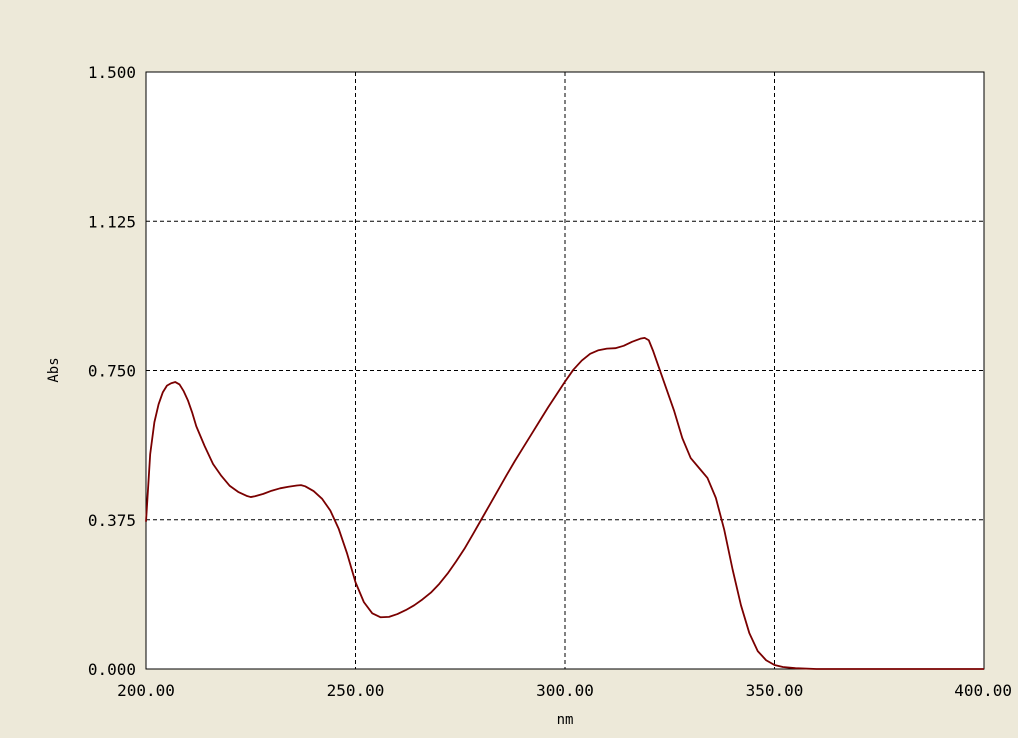 Image resolution: width=1018 pixels, height=738 pixels. I want to click on y-axis-label: Abs, so click(54, 369).